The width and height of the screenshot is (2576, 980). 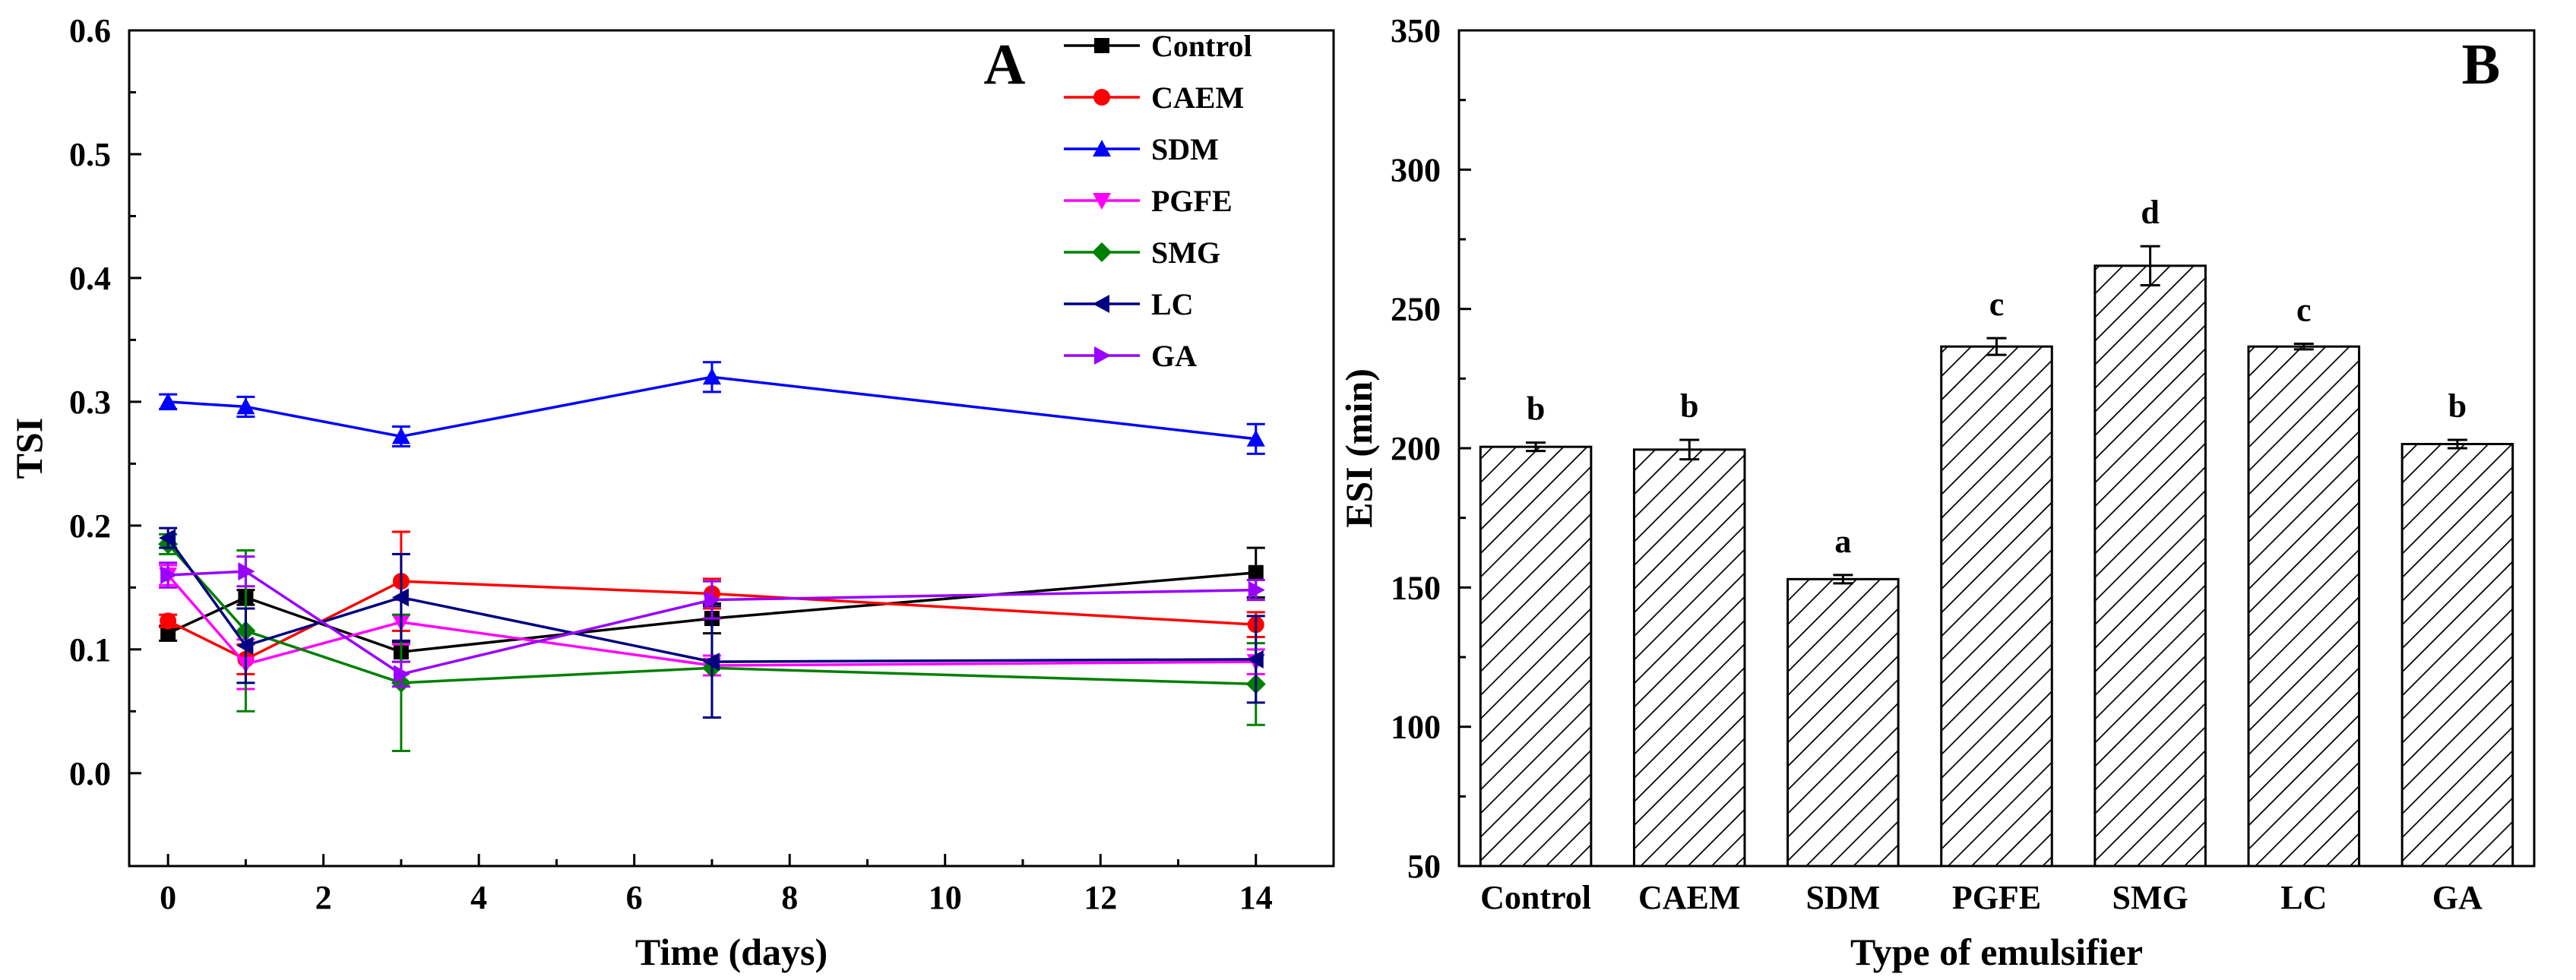 What do you see at coordinates (1416, 31) in the screenshot?
I see `y-tick-label: 350` at bounding box center [1416, 31].